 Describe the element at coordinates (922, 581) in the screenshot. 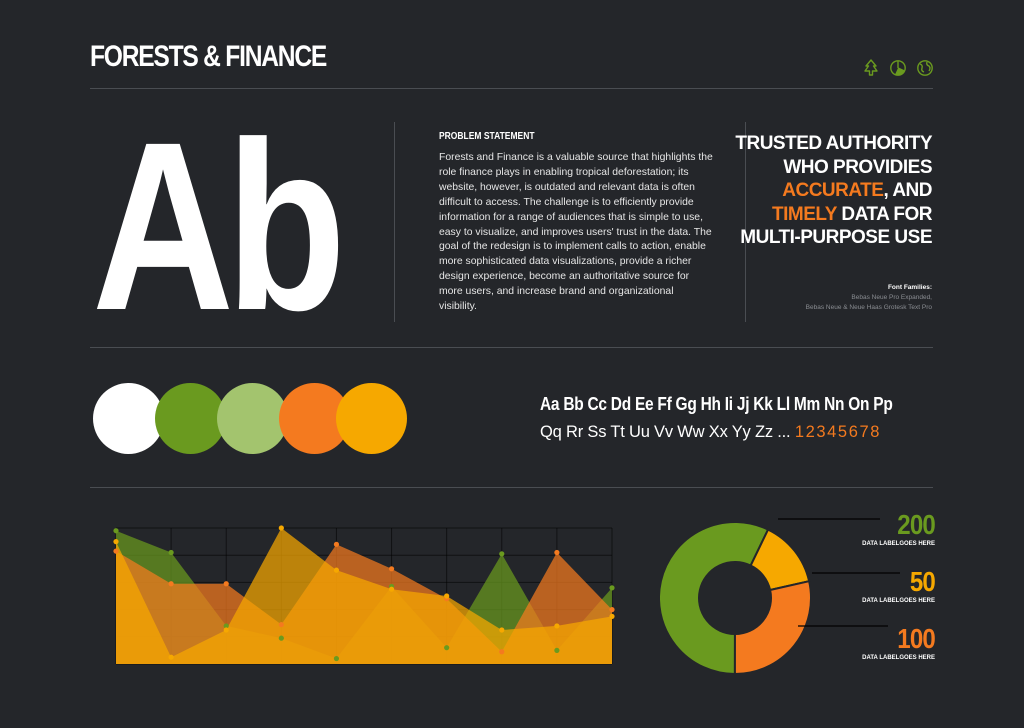

I see `donut-value-2: 50` at that location.